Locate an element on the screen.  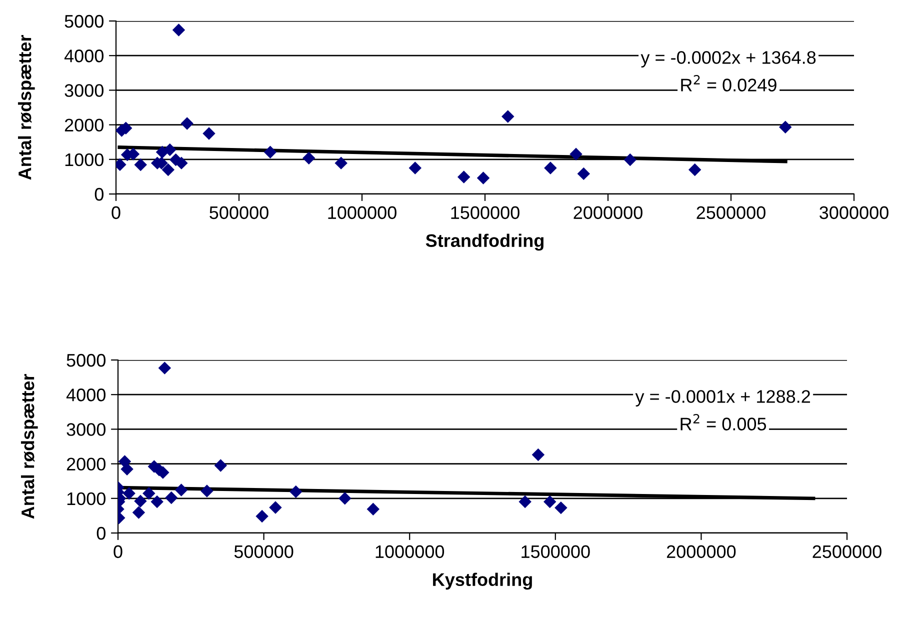
annotation: R$^{2}$ = 0.005 is located at coordinates (723, 422).